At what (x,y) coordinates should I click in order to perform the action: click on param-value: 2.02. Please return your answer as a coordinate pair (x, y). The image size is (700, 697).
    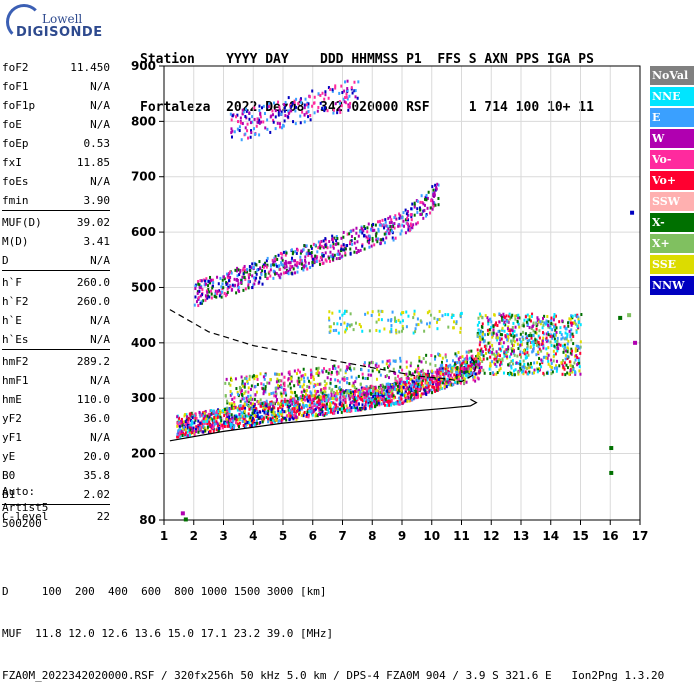
    Looking at the image, I should click on (97, 494).